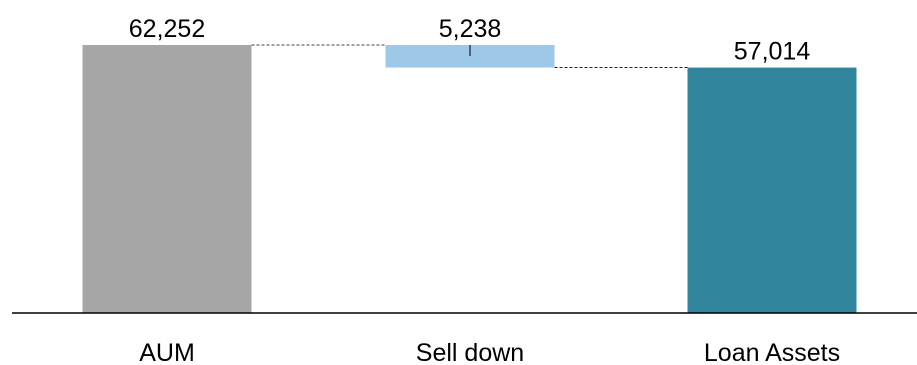 This screenshot has height=365, width=917. Describe the element at coordinates (772, 52) in the screenshot. I see `value-label: 57,014` at that location.